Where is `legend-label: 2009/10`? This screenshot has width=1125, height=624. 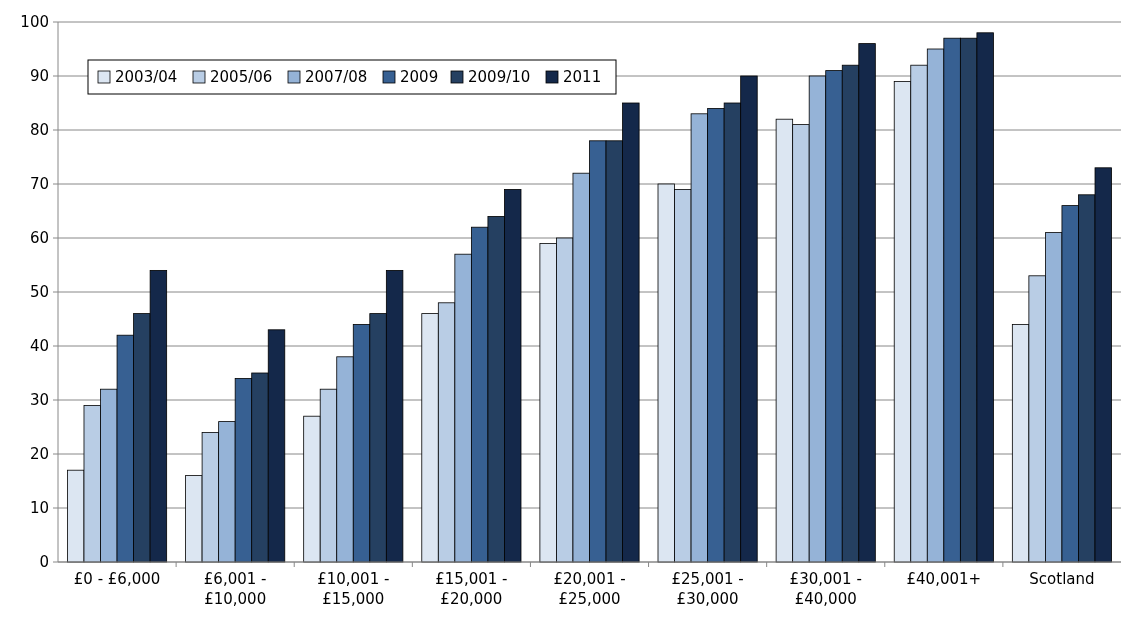 legend-label: 2009/10 is located at coordinates (499, 77).